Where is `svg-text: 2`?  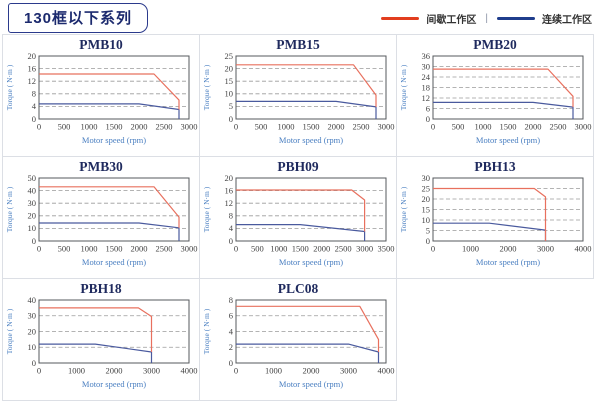
svg-text: 2 is located at coordinates (231, 347).